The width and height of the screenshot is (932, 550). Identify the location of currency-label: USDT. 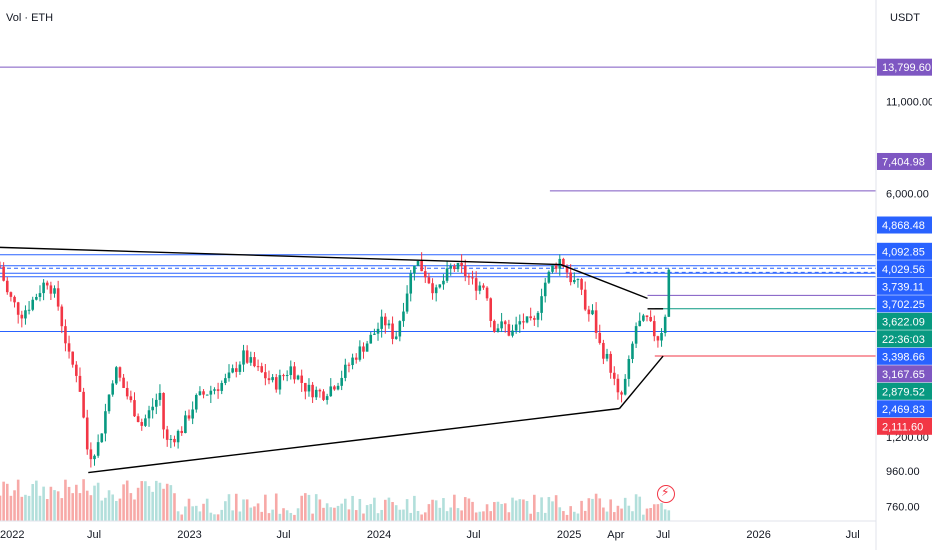
(905, 18).